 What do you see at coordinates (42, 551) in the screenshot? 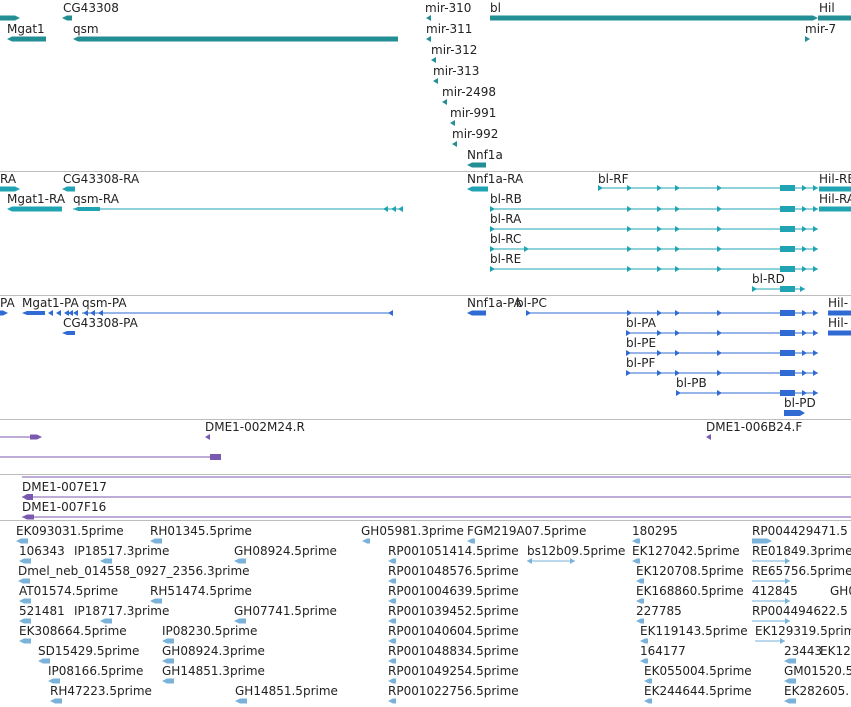
I see `feature-label-106343: 106343` at bounding box center [42, 551].